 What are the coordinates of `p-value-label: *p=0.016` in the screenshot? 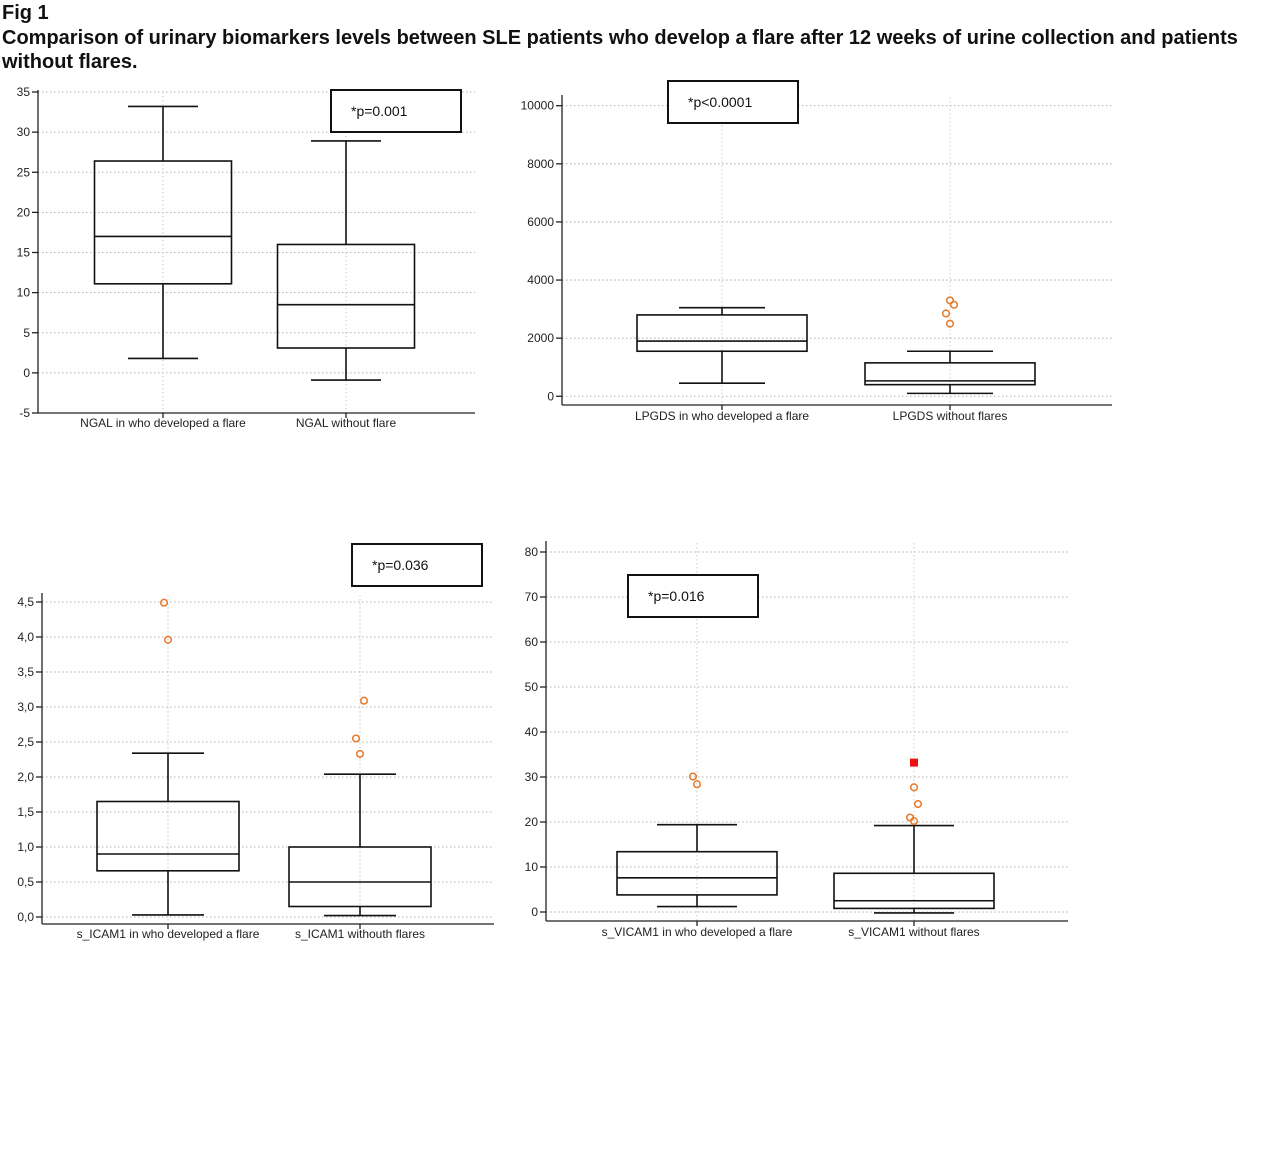 It's located at (676, 596).